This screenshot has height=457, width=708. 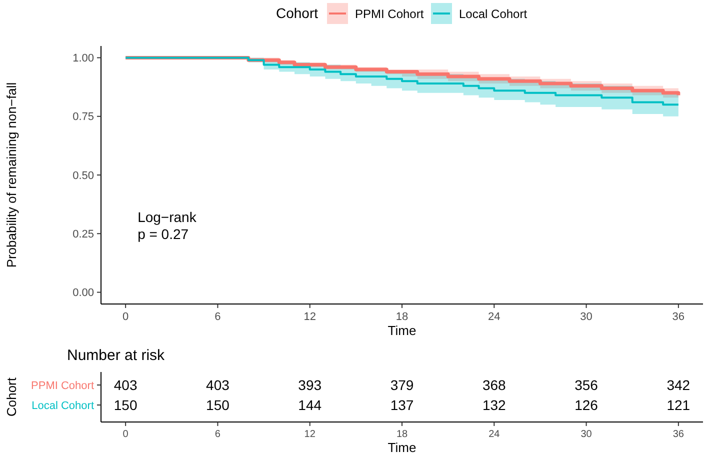 I want to click on legend-label: Local Cohort, so click(x=493, y=14).